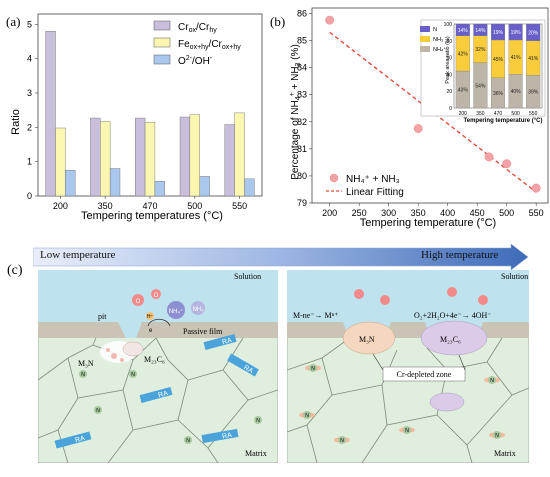  I want to click on panel-b-ytick-label: 81, so click(302, 149).